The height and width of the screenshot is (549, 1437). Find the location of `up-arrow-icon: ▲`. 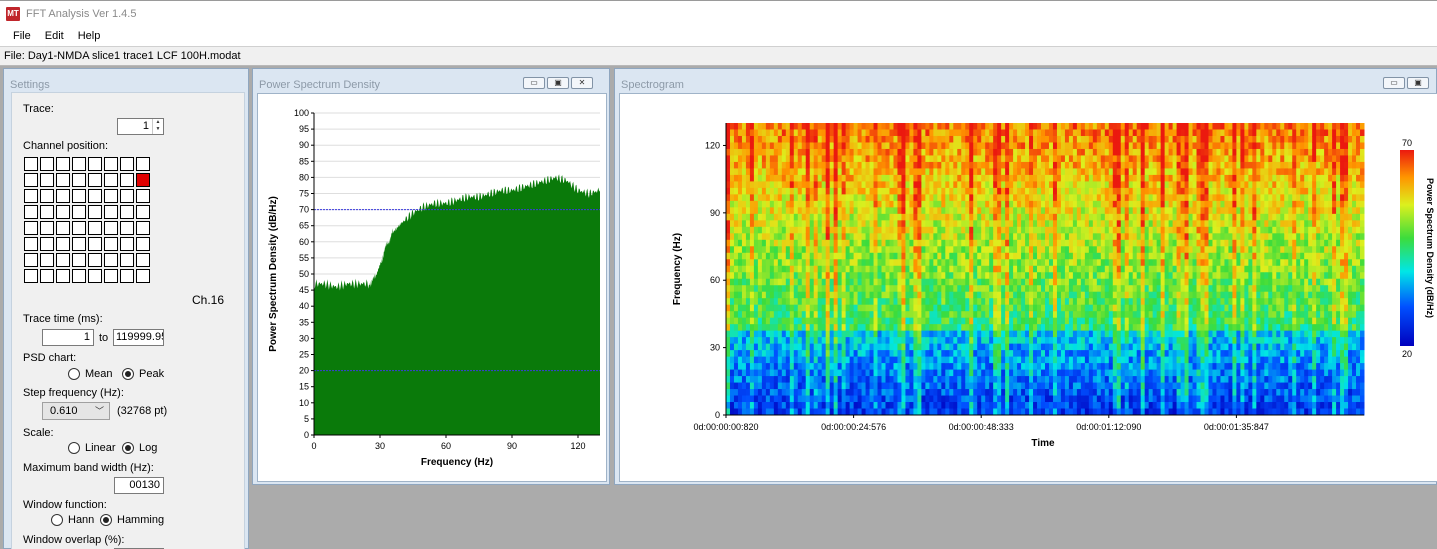

up-arrow-icon: ▲ is located at coordinates (158, 122).